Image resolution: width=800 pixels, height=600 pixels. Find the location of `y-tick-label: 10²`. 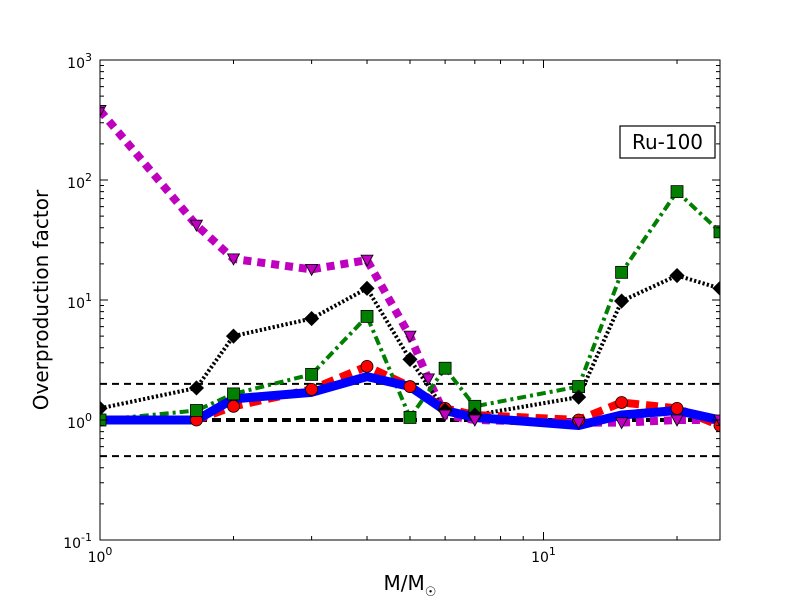

y-tick-label: 10² is located at coordinates (79, 181).